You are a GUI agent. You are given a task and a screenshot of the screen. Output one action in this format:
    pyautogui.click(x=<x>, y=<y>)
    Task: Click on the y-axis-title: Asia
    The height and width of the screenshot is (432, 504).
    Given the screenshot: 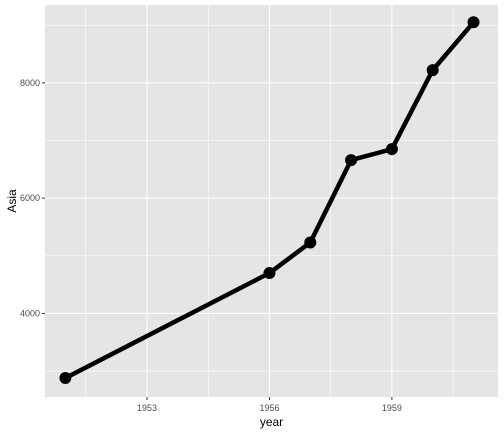 What is the action you would take?
    pyautogui.click(x=12, y=201)
    